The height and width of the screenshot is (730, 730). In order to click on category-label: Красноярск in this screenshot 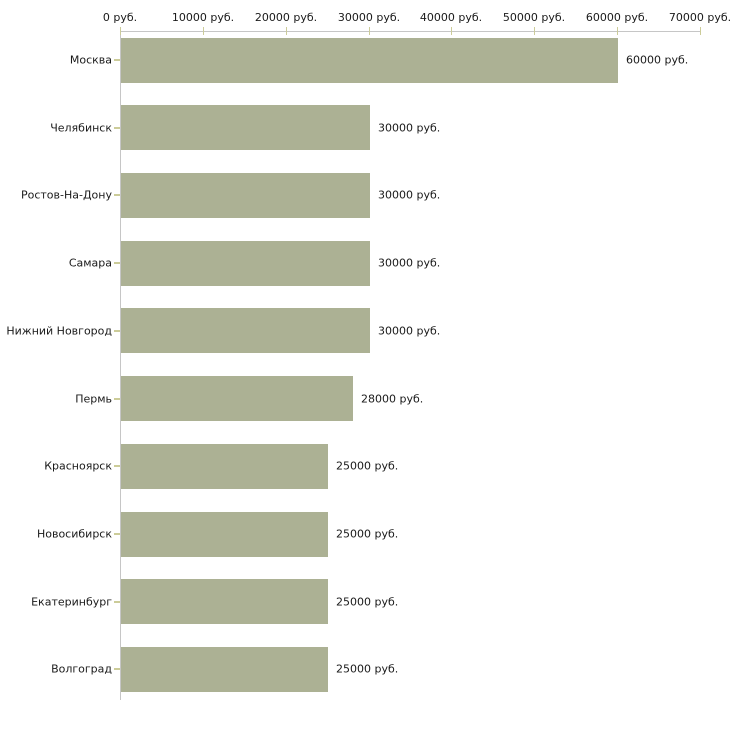, I will do `click(78, 466)`.